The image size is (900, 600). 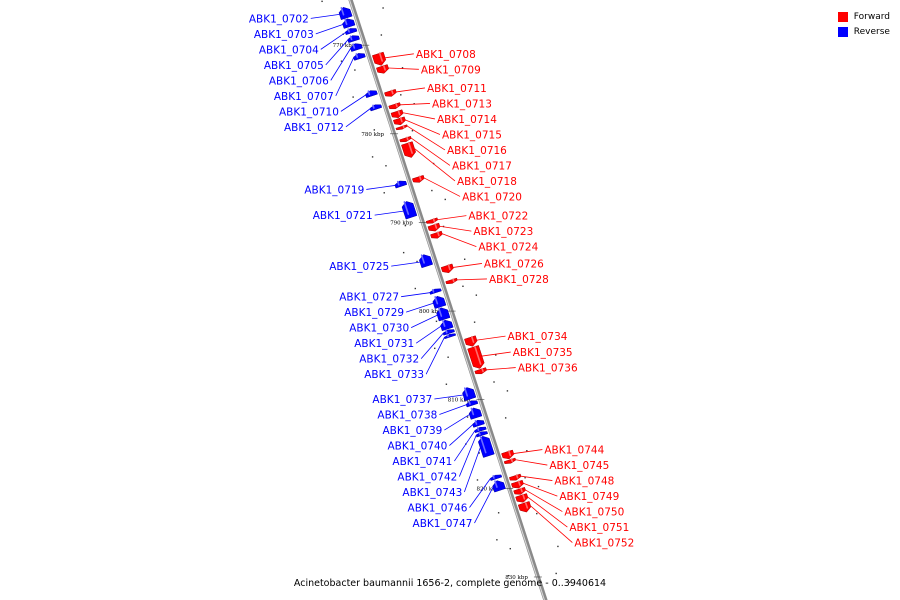 I want to click on gene-label-ABK1_0712: ABK1_0712, so click(x=314, y=128).